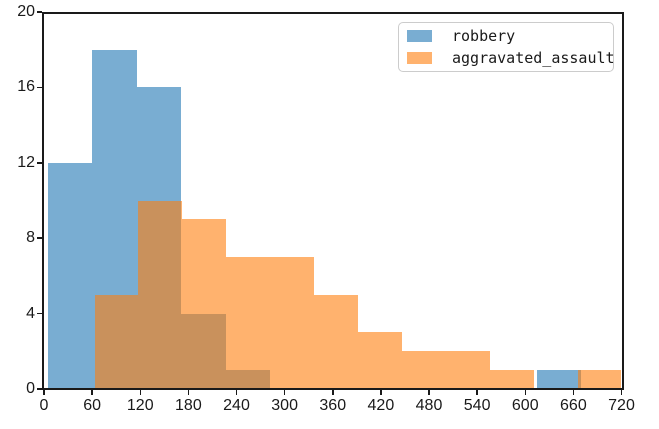 The width and height of the screenshot is (659, 429). Describe the element at coordinates (333, 13) in the screenshot. I see `top-spine` at that location.